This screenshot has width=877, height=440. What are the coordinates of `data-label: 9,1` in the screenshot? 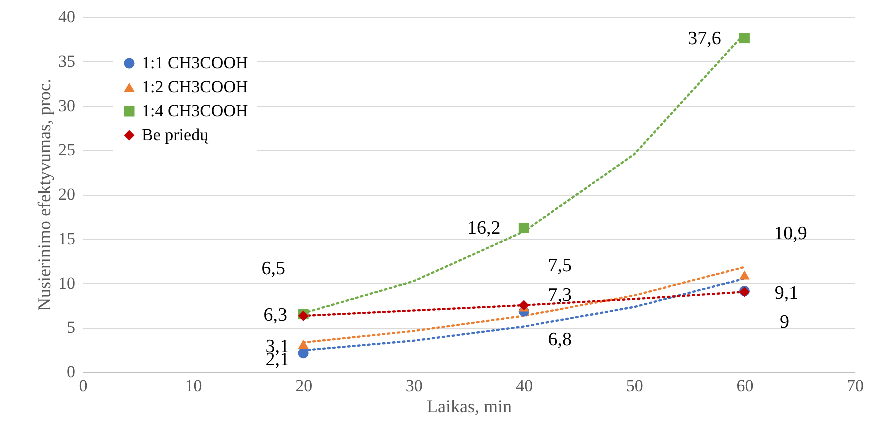 It's located at (786, 293).